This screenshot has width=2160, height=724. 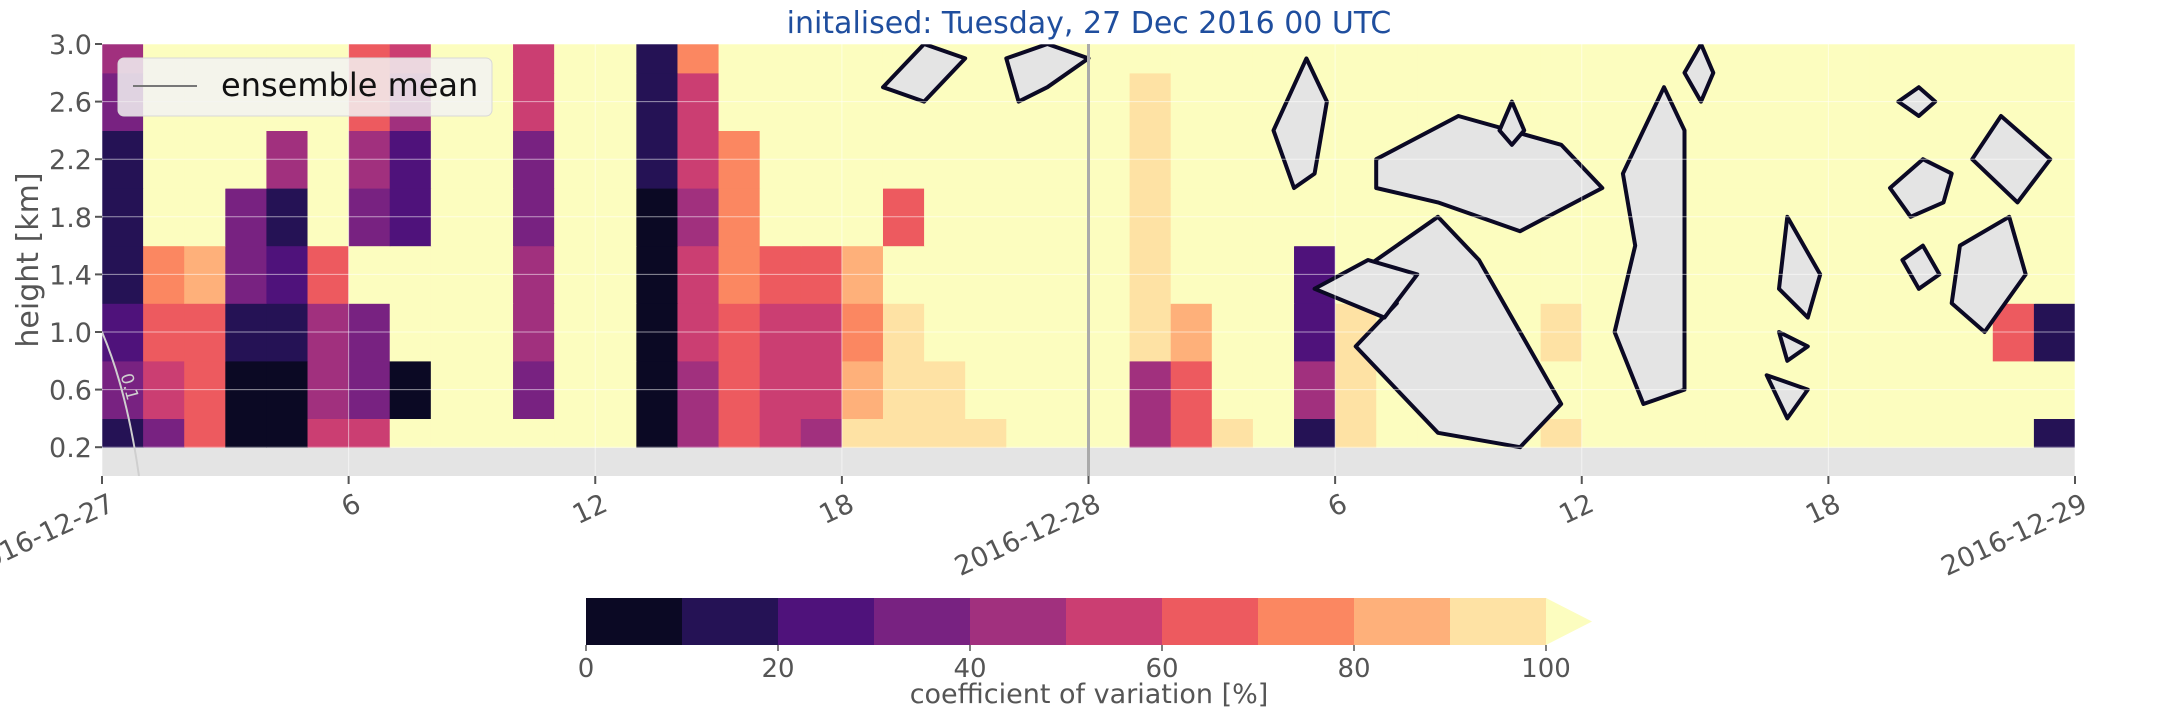 What do you see at coordinates (586, 669) in the screenshot?
I see `colorbar-tick-label: 0` at bounding box center [586, 669].